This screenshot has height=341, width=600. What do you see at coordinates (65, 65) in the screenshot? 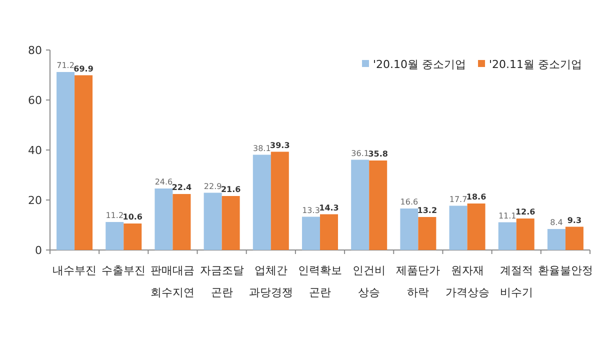
I see `data-label: 71.2` at bounding box center [65, 65].